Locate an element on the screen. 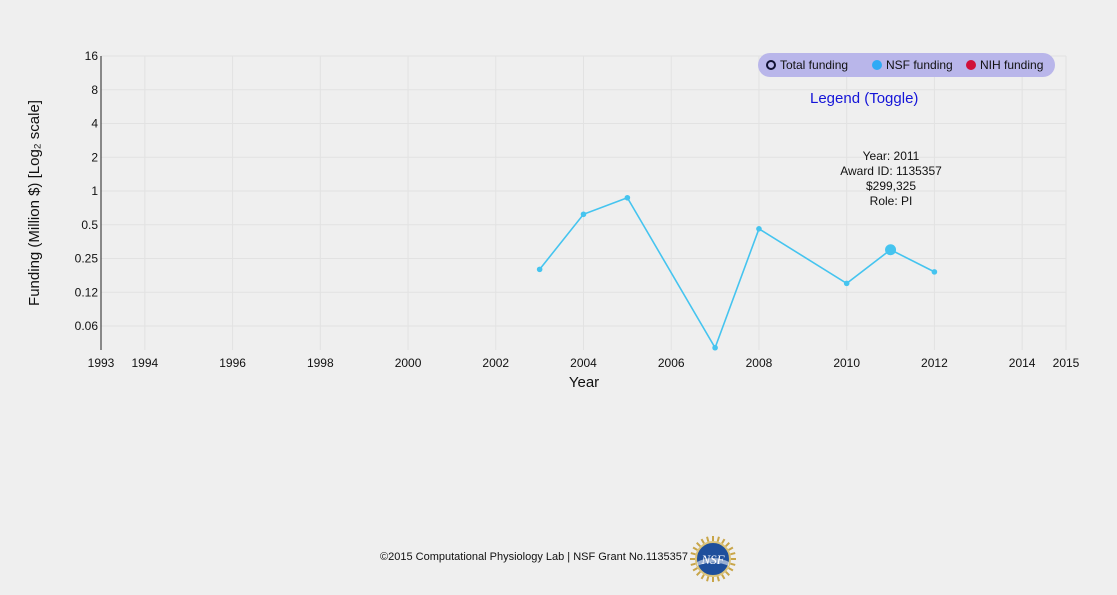  y-axis-title: Funding (Million $) [Log₂ scale] is located at coordinates (34, 203).